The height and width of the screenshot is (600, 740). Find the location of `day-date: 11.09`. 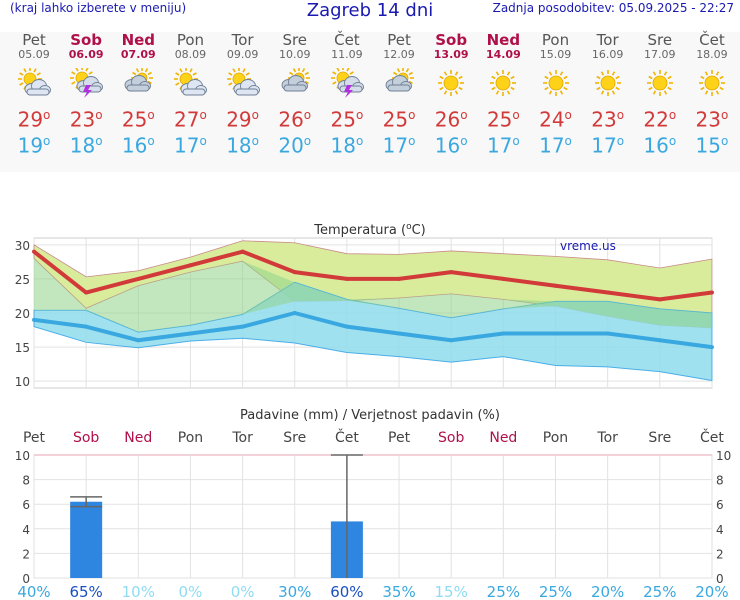

day-date: 11.09 is located at coordinates (347, 54).